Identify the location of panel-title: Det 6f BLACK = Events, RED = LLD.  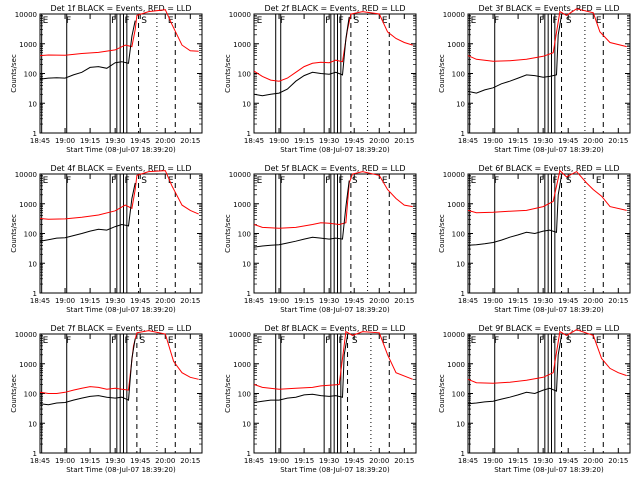
(548, 168).